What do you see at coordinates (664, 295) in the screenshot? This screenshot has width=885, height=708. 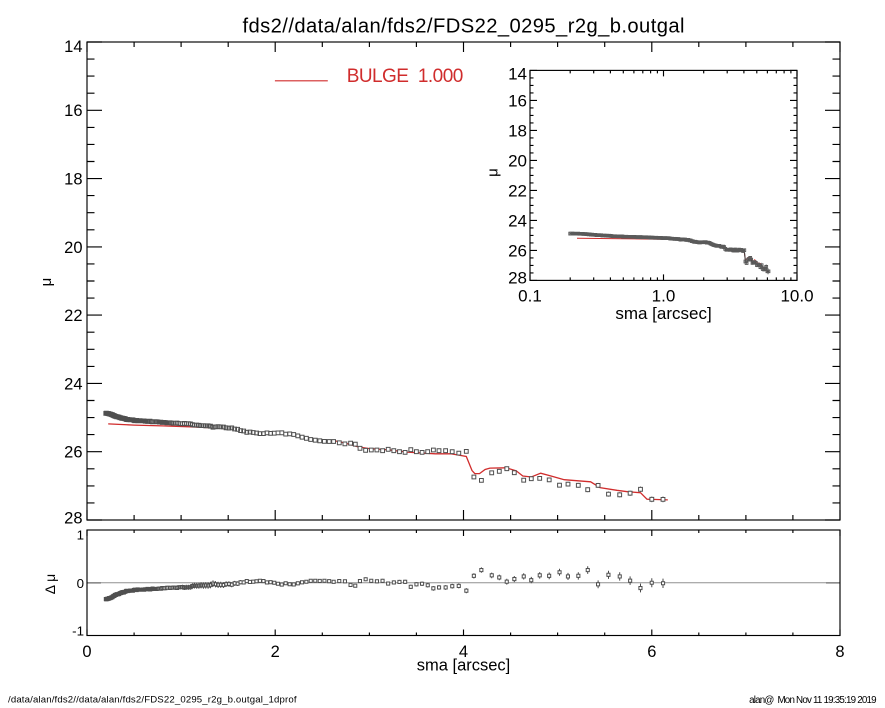 I see `svg-text: 1.0` at bounding box center [664, 295].